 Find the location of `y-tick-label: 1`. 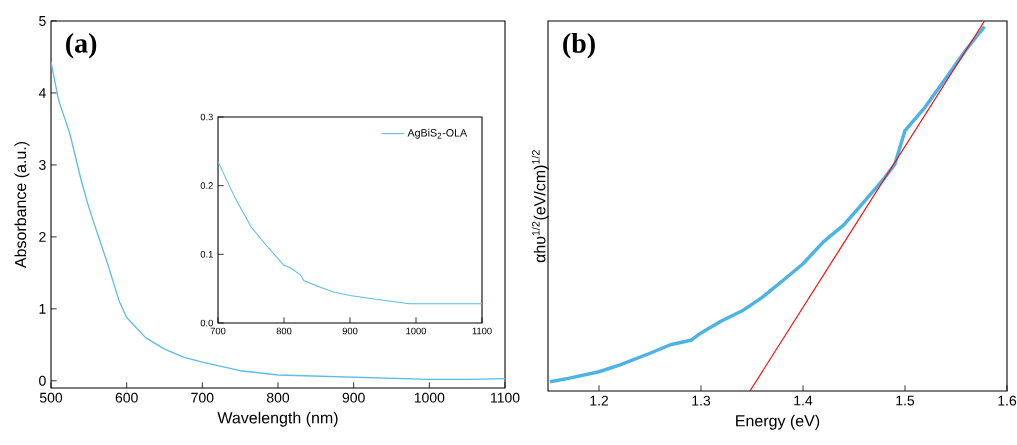

y-tick-label: 1 is located at coordinates (42, 309).